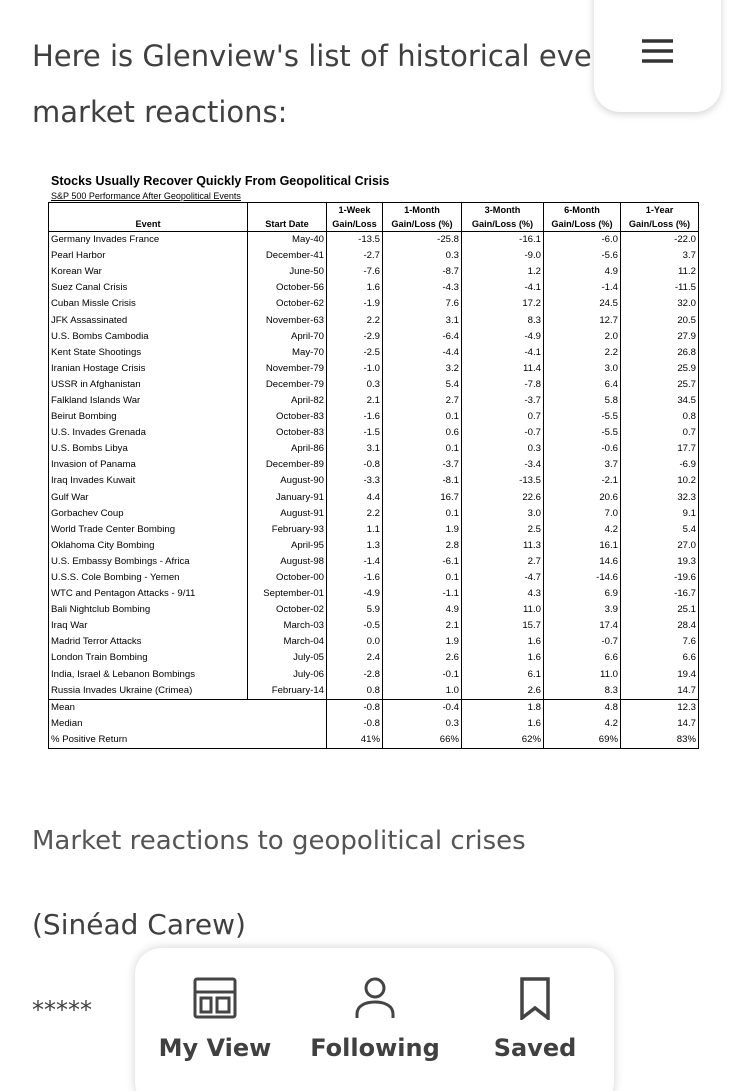  I want to click on table-cell: 1.9, so click(422, 642).